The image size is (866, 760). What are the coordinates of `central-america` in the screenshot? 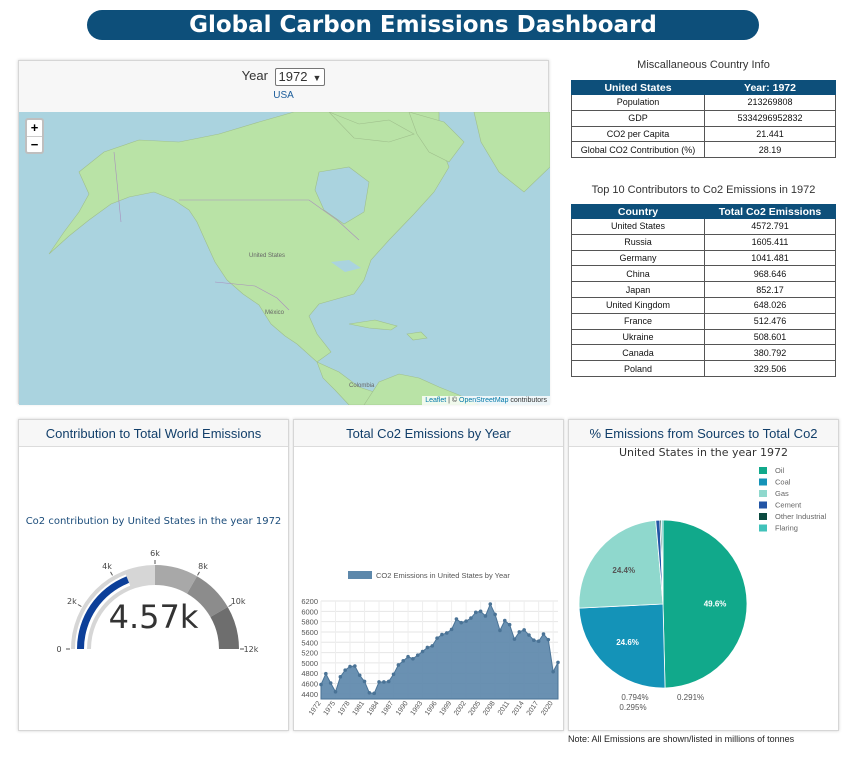 It's located at (345, 383).